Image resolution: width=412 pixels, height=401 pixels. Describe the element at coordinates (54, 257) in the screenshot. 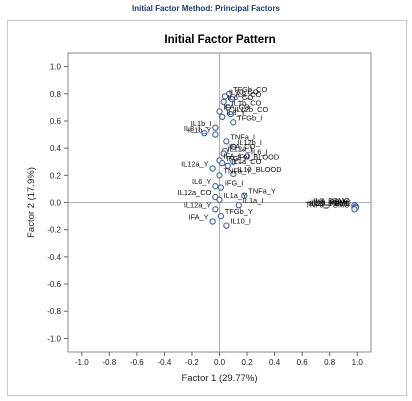

I see `y-tick-label: -0.4` at that location.